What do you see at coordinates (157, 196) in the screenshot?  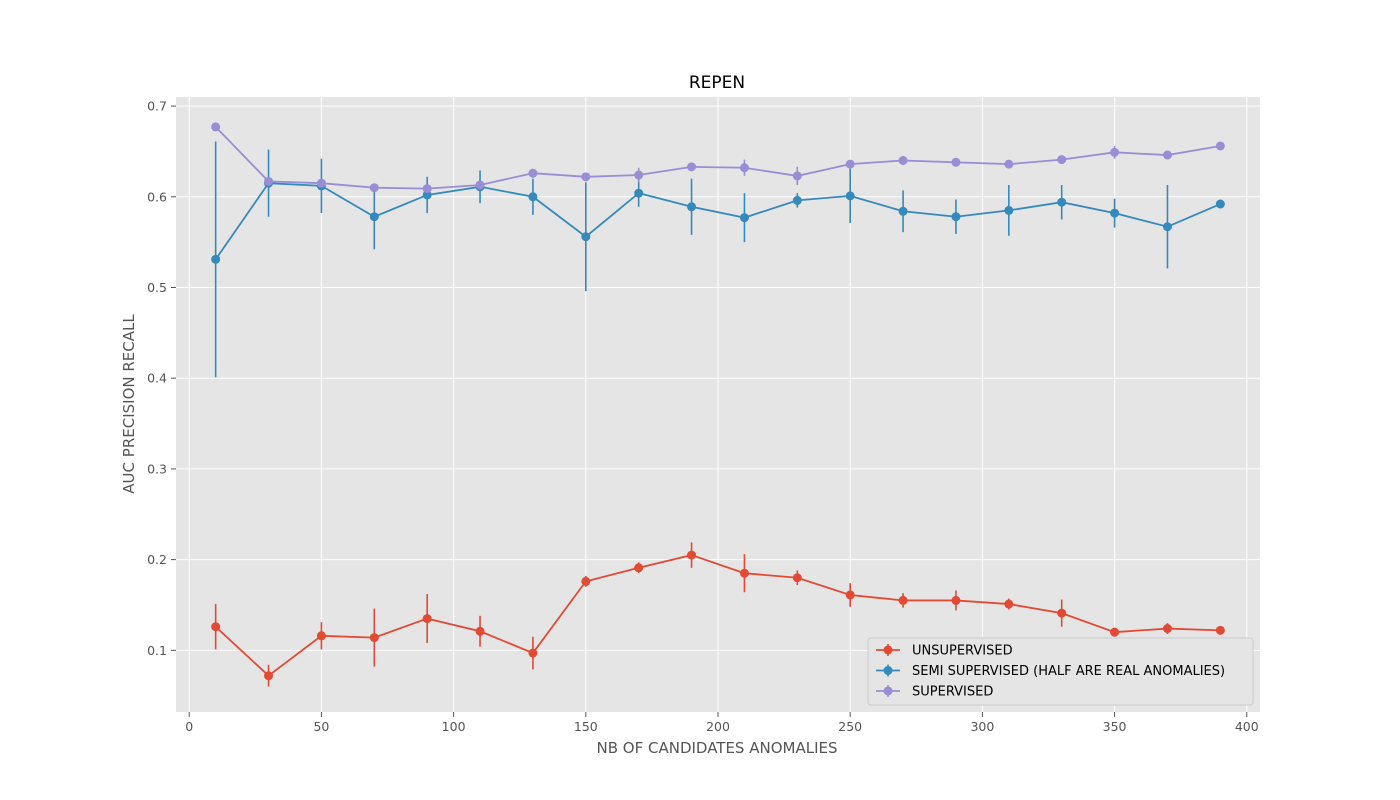 I see `y-tick-label: 0.6` at bounding box center [157, 196].